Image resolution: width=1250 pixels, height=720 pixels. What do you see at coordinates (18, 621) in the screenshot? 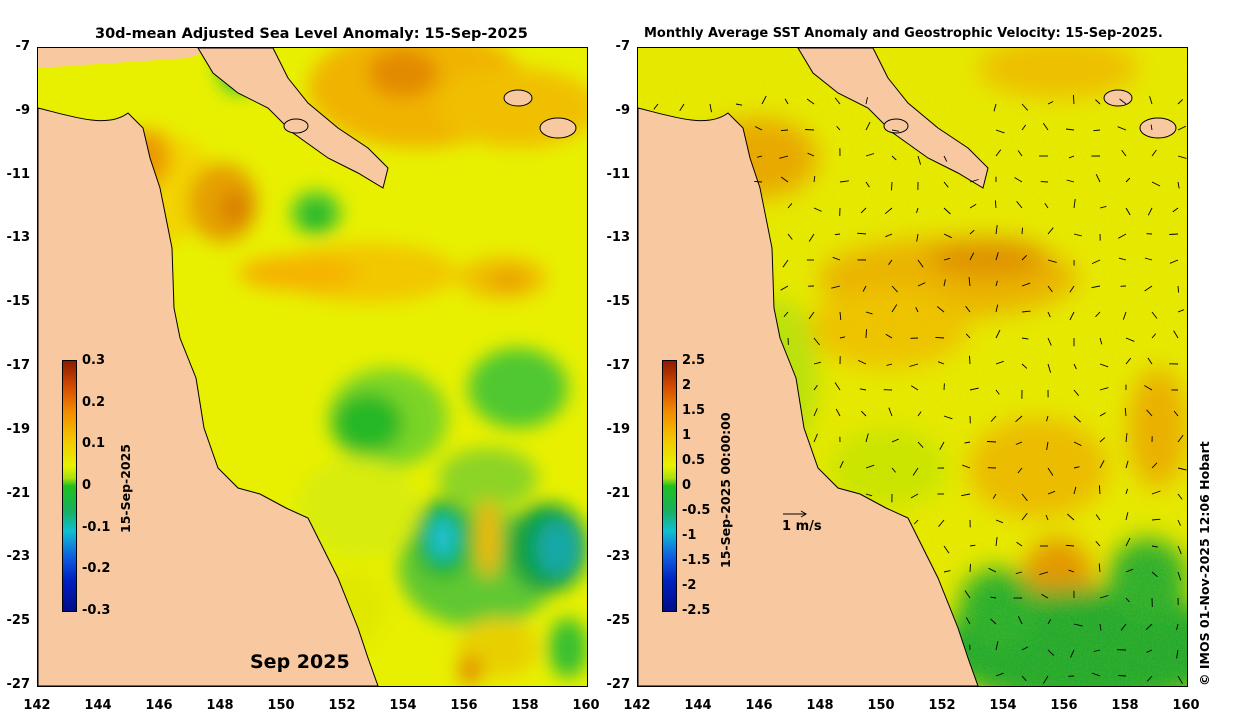
I see `lat-tick-label: -25` at bounding box center [18, 621].